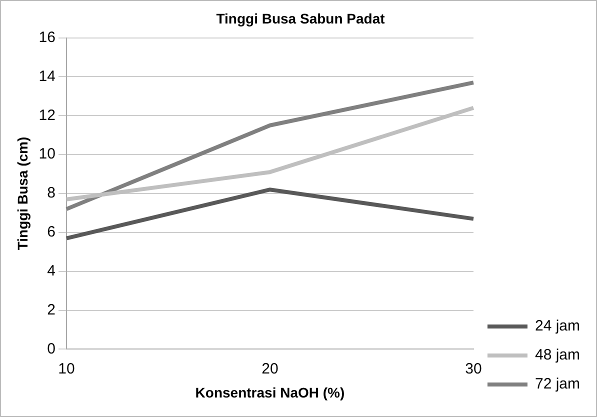 The width and height of the screenshot is (597, 417). I want to click on x-tick-label: 30, so click(473, 369).